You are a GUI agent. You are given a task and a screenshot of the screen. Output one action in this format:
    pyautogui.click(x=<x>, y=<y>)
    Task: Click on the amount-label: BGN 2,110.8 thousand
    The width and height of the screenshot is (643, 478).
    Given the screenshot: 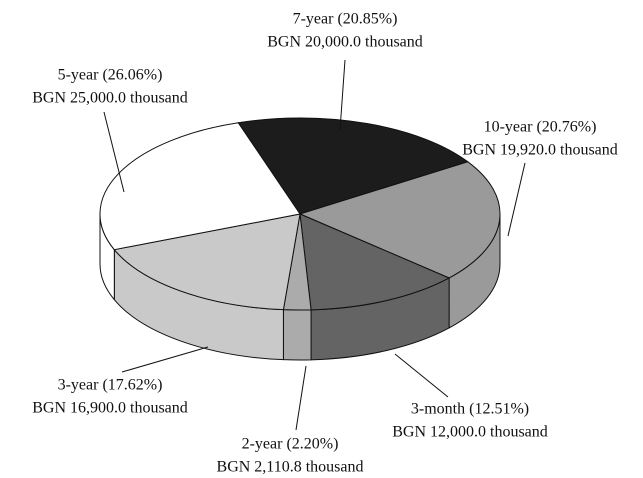 What is the action you would take?
    pyautogui.click(x=290, y=467)
    